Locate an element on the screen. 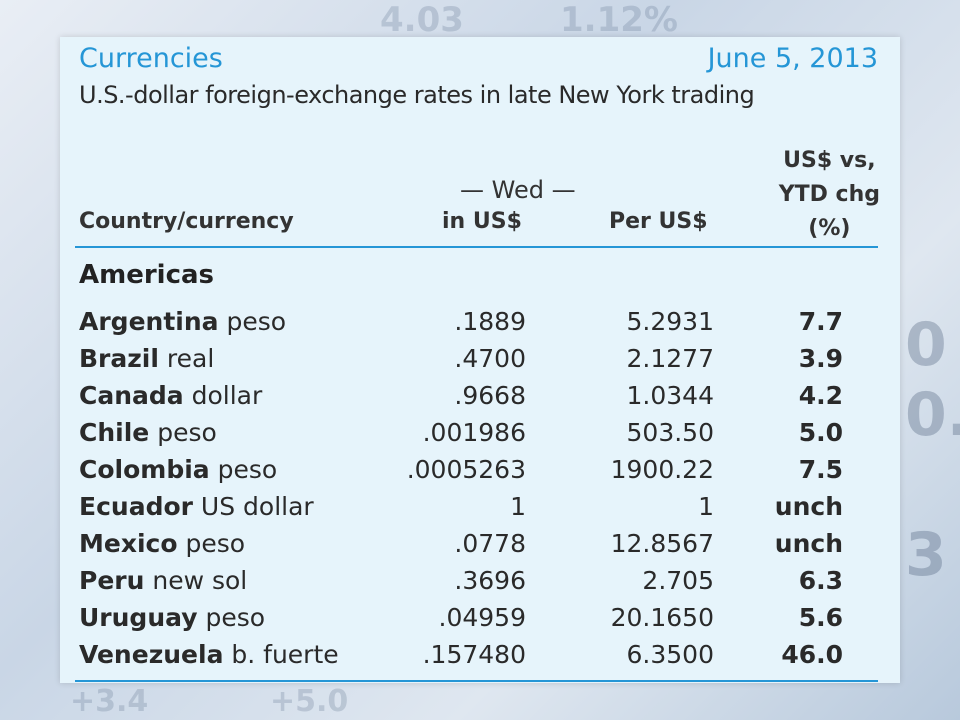  row-name: Colombia peso is located at coordinates (178, 469).